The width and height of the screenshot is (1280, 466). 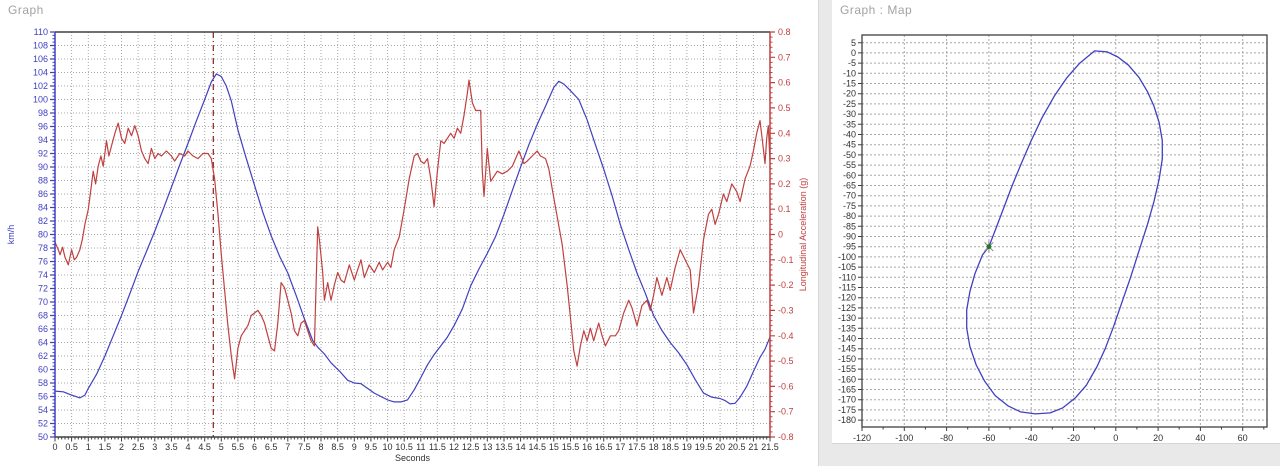 What do you see at coordinates (43, 208) in the screenshot?
I see `left-axis-tick-label: 84` at bounding box center [43, 208].